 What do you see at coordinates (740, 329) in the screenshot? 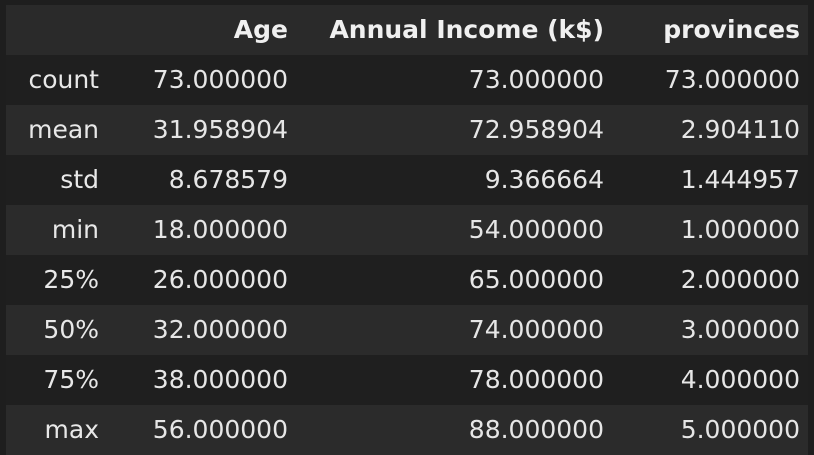
I see `cell-provinces: 3.000000` at bounding box center [740, 329].